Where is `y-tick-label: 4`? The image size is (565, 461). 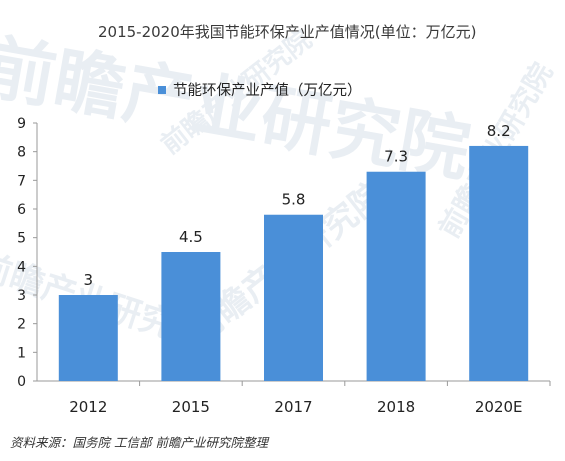 y-tick-label: 4 is located at coordinates (21, 267).